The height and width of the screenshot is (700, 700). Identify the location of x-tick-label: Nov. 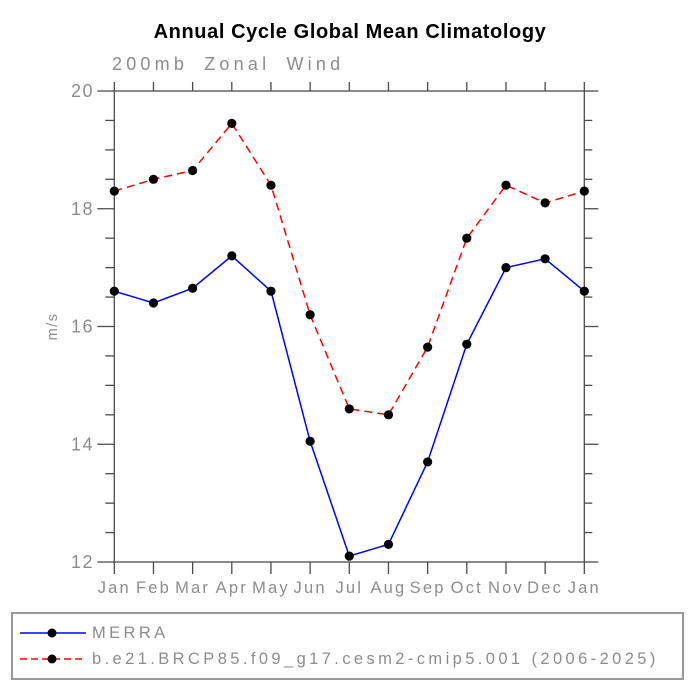
(506, 588).